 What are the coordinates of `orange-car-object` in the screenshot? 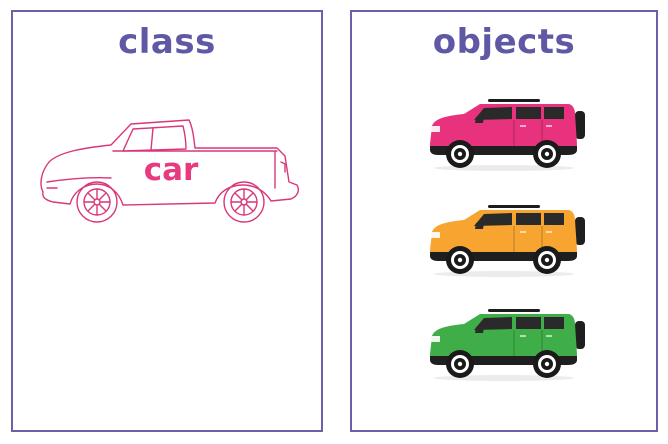 It's located at (507, 241).